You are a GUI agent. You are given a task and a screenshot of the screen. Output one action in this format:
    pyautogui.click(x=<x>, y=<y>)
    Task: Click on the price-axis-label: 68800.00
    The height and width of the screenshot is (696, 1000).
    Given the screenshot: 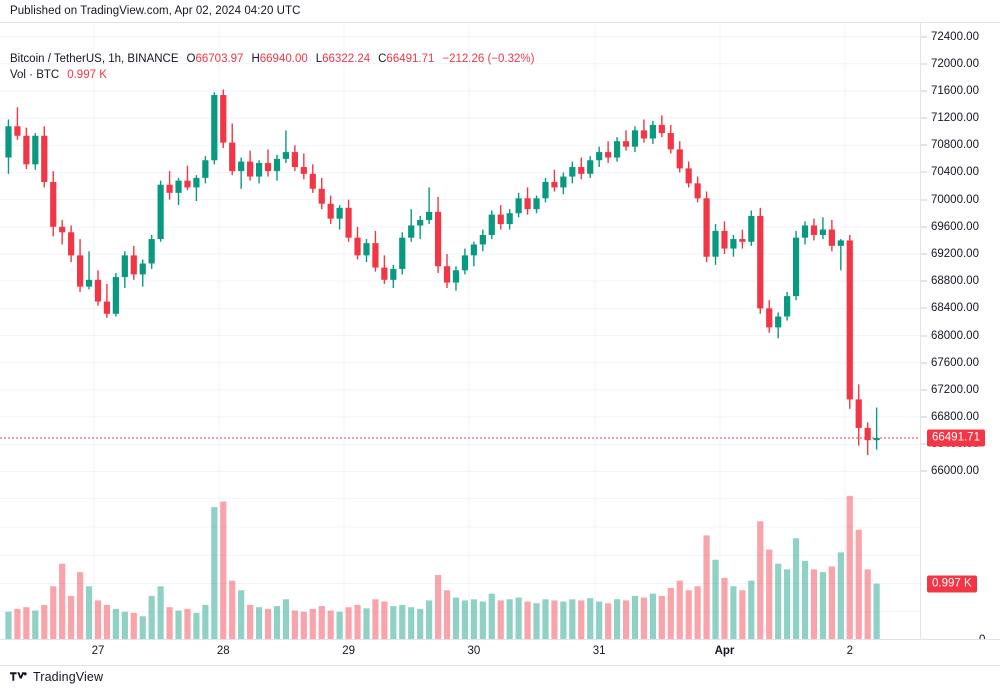 What is the action you would take?
    pyautogui.click(x=955, y=281)
    